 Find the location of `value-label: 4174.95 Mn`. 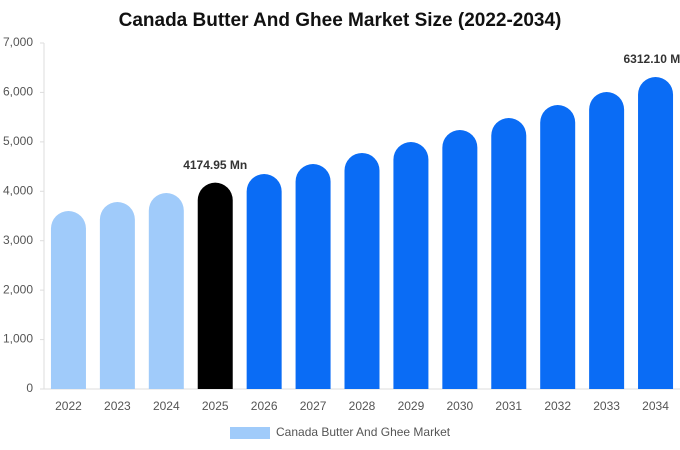

value-label: 4174.95 Mn is located at coordinates (215, 165).